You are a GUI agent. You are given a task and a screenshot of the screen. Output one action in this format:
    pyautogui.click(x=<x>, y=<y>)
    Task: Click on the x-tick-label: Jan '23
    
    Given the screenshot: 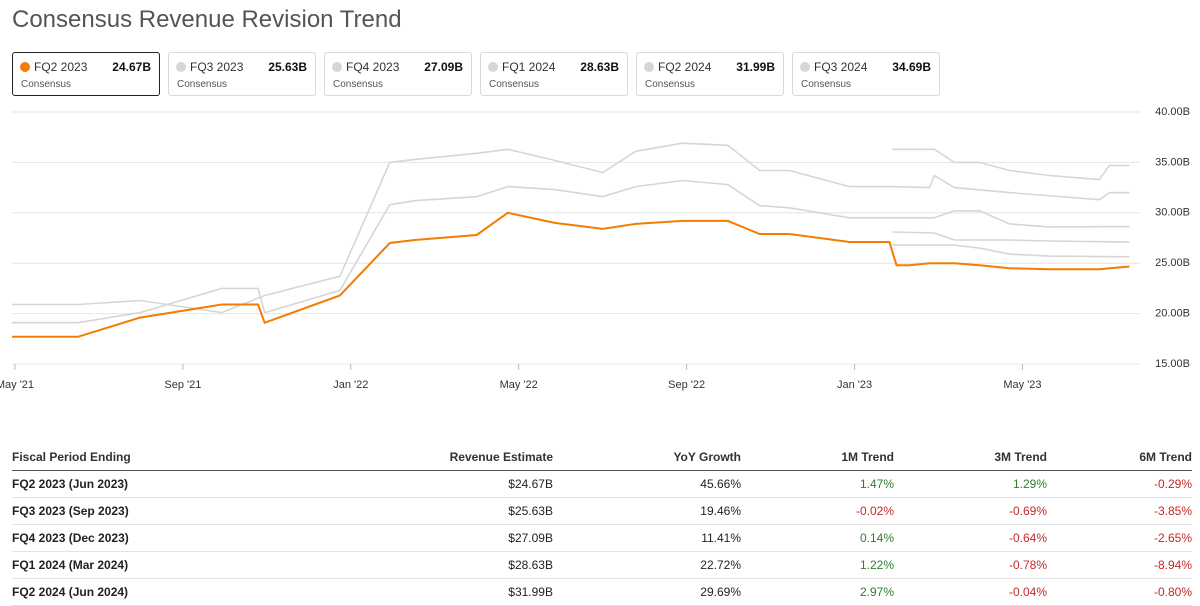 What is the action you would take?
    pyautogui.click(x=854, y=385)
    